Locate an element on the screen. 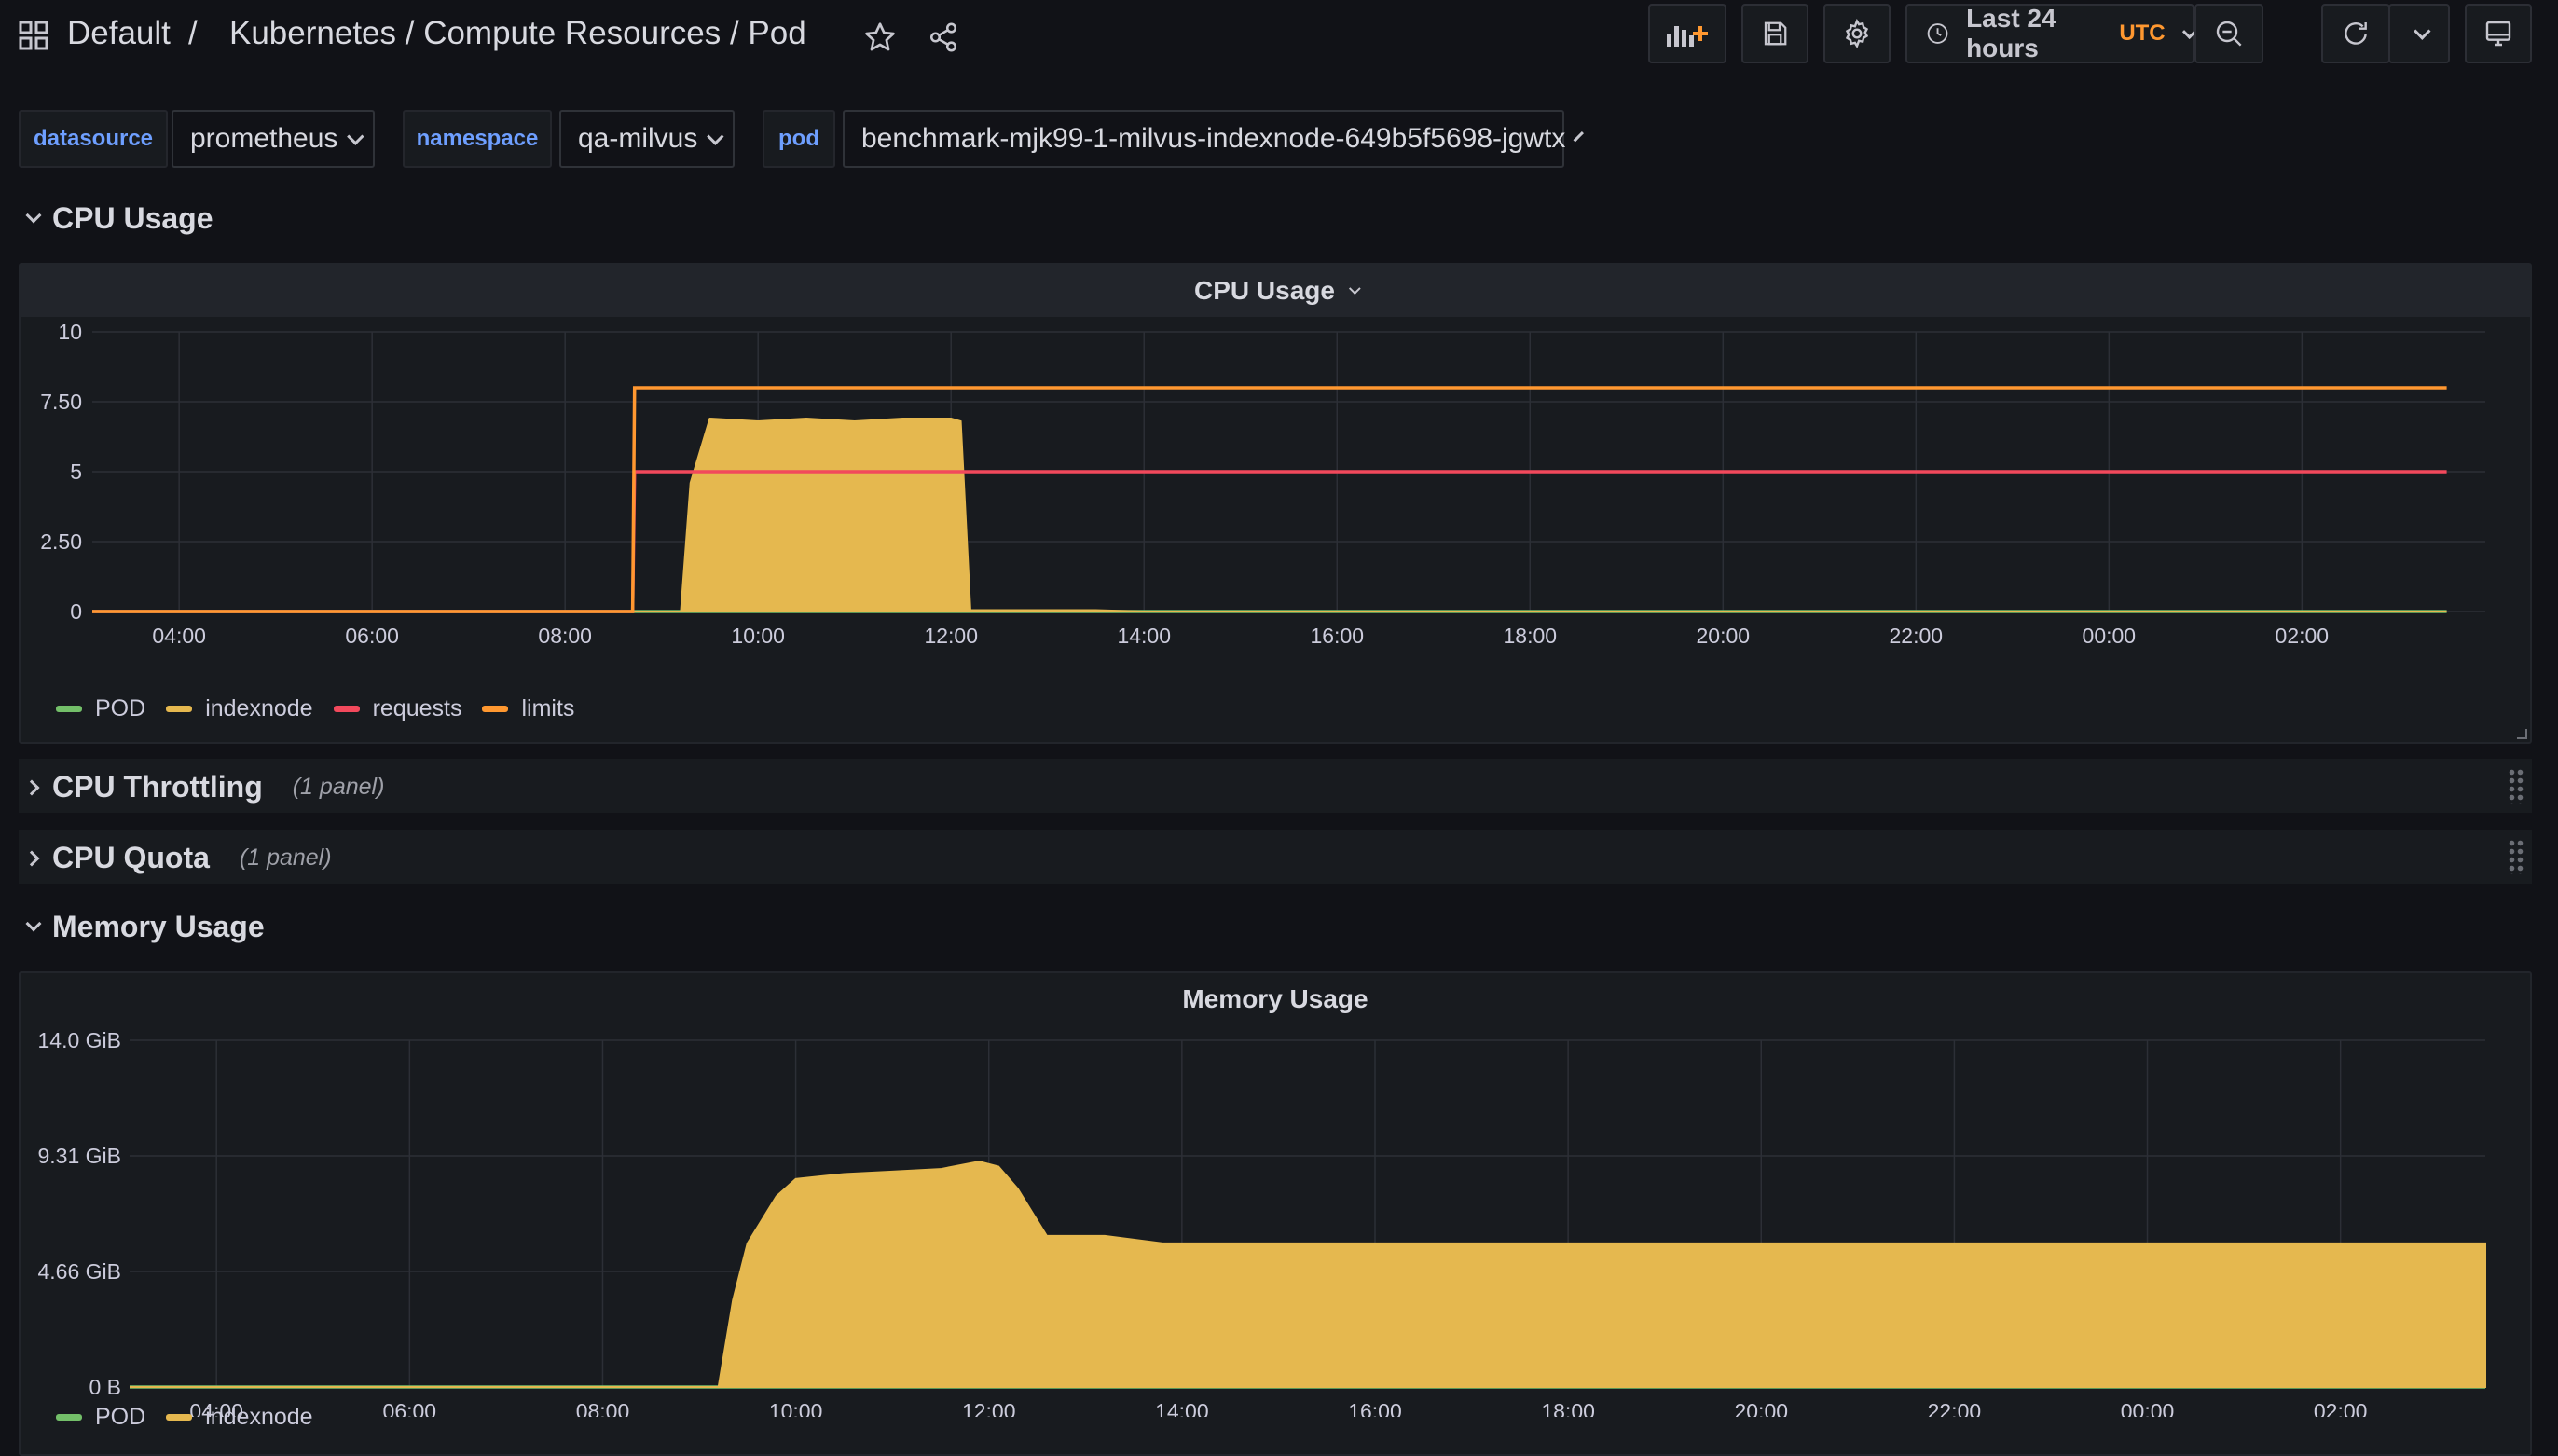 This screenshot has height=1456, width=2558. share-icon is located at coordinates (944, 37).